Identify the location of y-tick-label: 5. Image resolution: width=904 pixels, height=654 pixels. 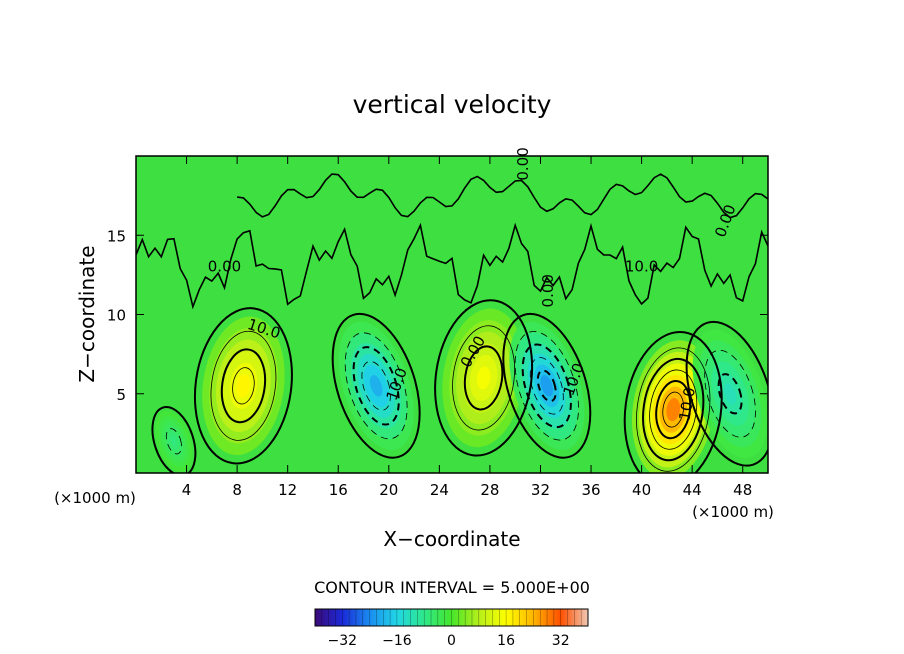
(121, 395).